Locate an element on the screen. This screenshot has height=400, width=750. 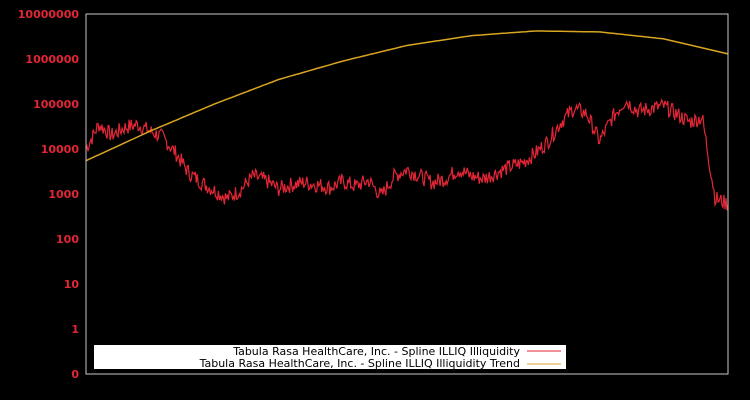
y-tick-label: 100000 is located at coordinates (56, 104).